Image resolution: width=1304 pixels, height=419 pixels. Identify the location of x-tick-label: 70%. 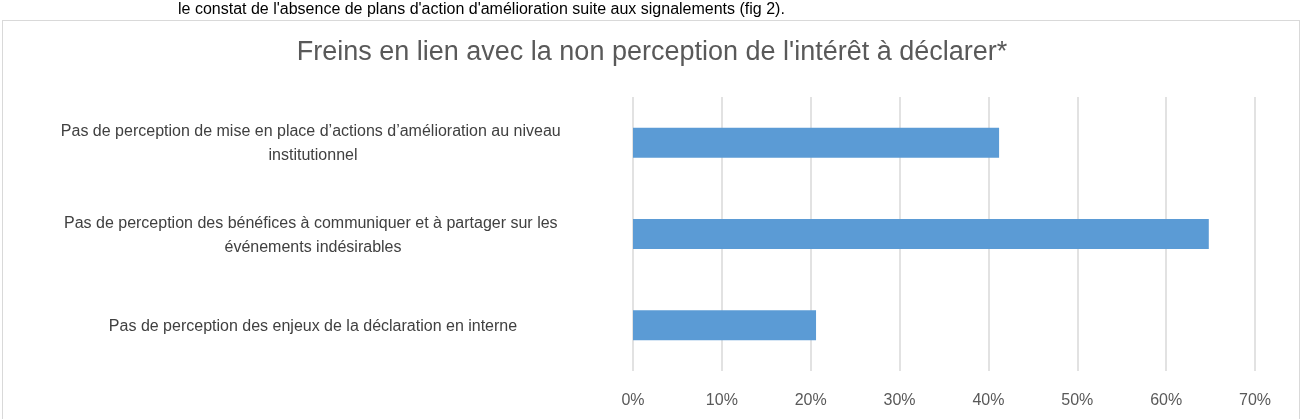
(1255, 399).